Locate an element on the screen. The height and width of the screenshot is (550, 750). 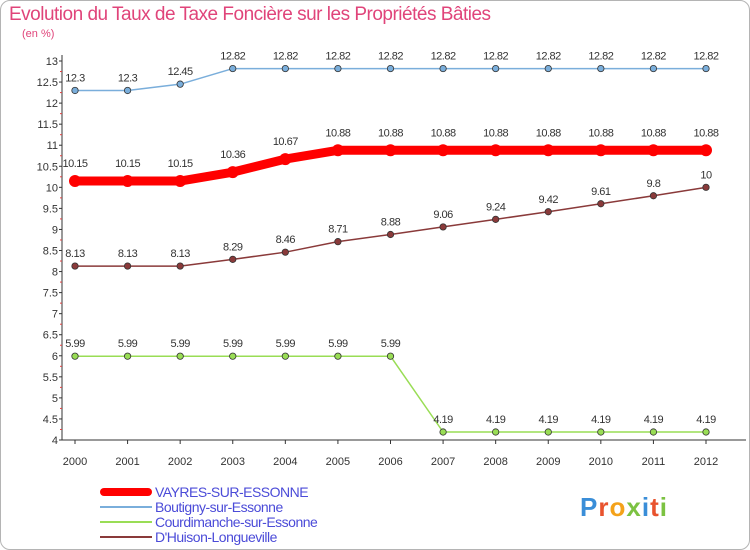
series-line is located at coordinates (390, 394).